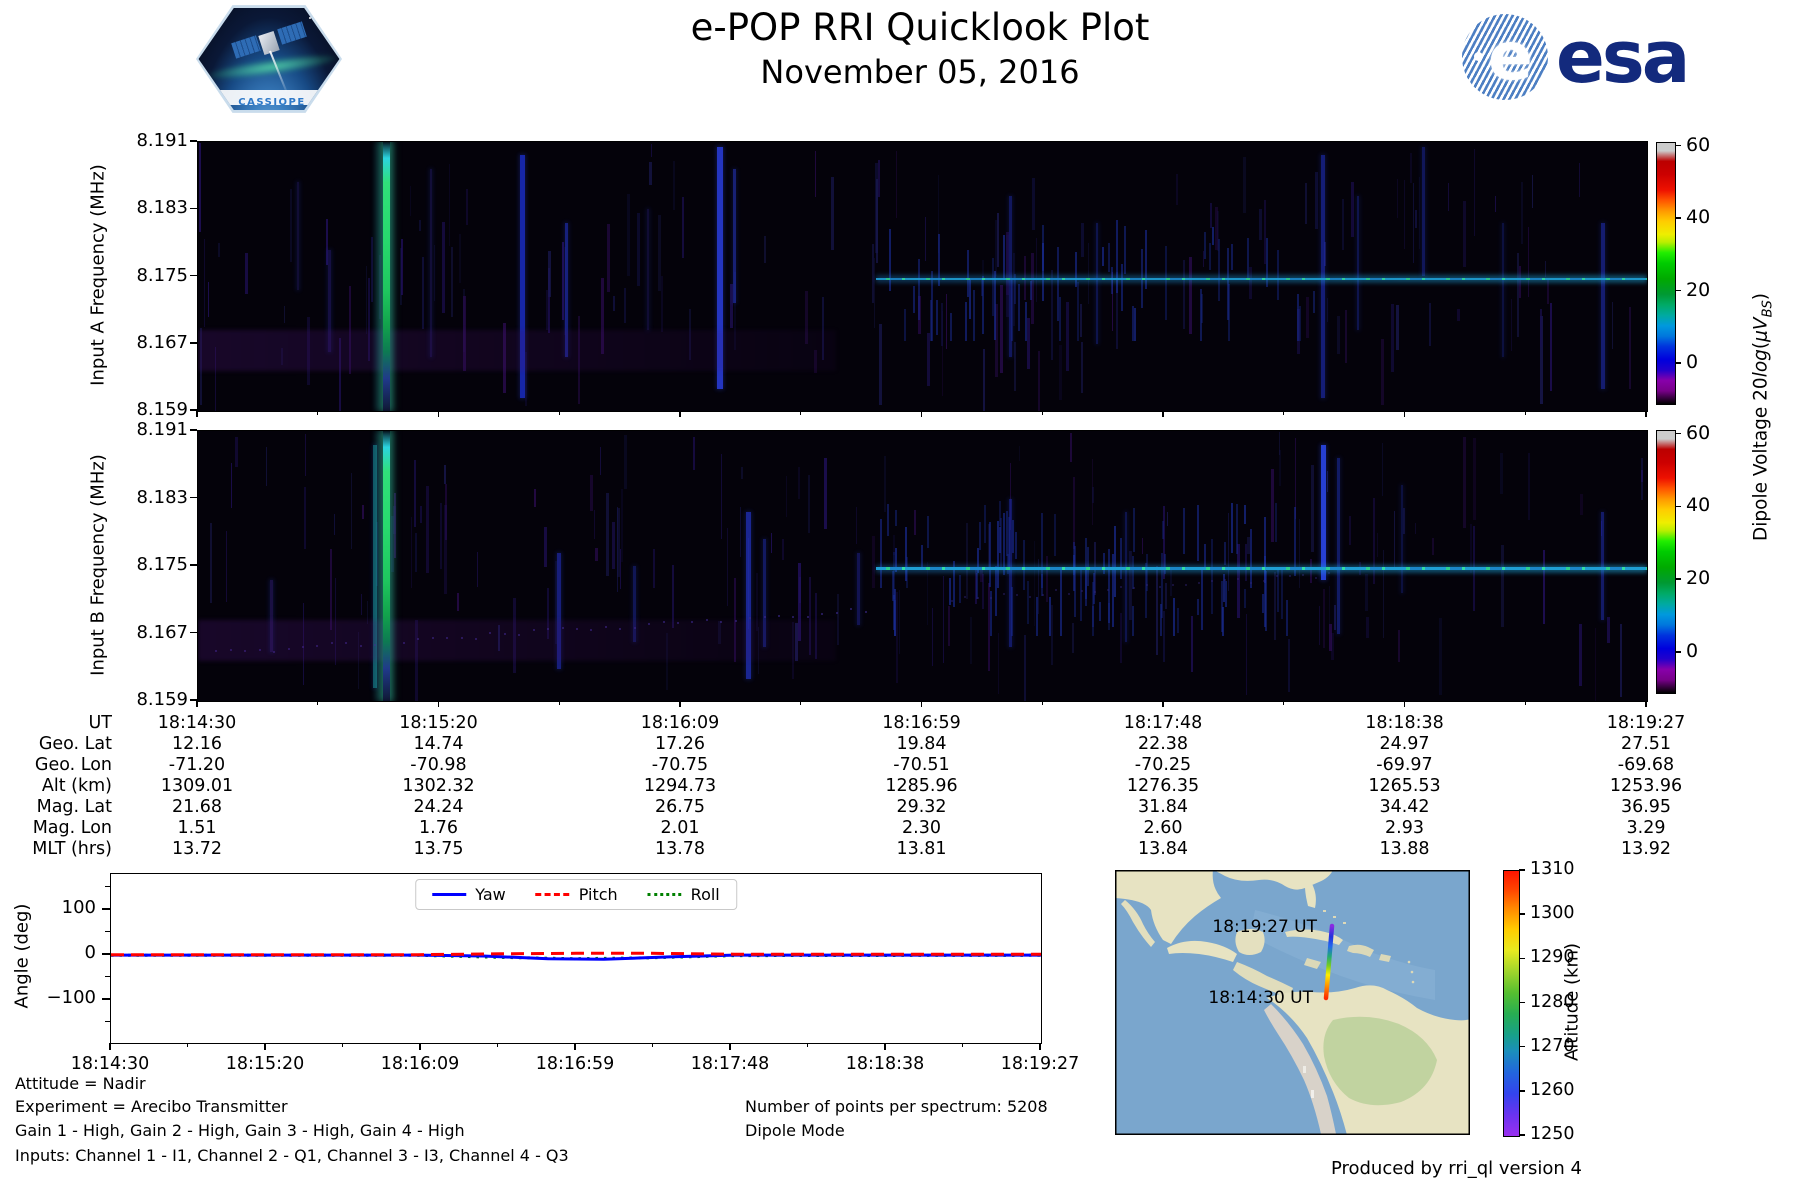 The image size is (1800, 1200). Describe the element at coordinates (1300, 1069) in the screenshot. I see `map-andes-mountains` at that location.